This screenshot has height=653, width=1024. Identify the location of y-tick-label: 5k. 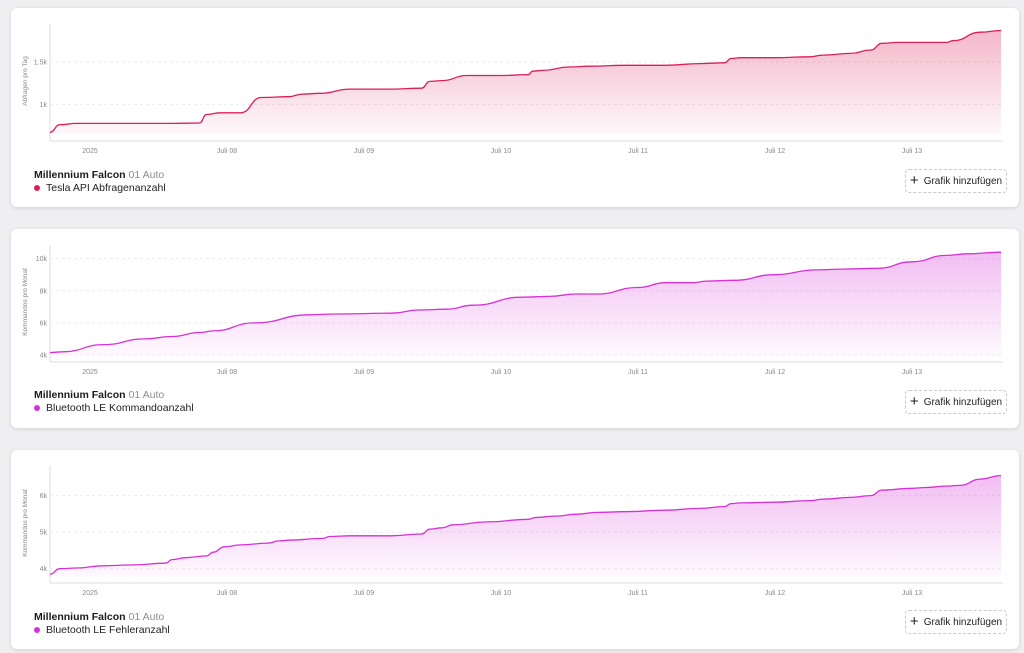
(44, 533).